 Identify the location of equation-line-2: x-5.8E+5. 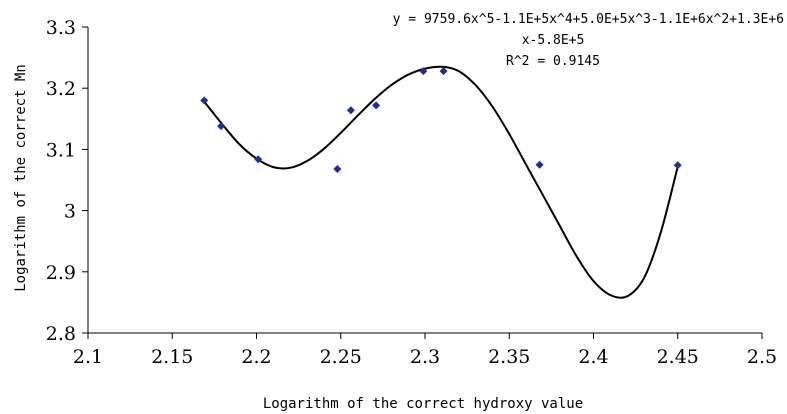
(553, 40).